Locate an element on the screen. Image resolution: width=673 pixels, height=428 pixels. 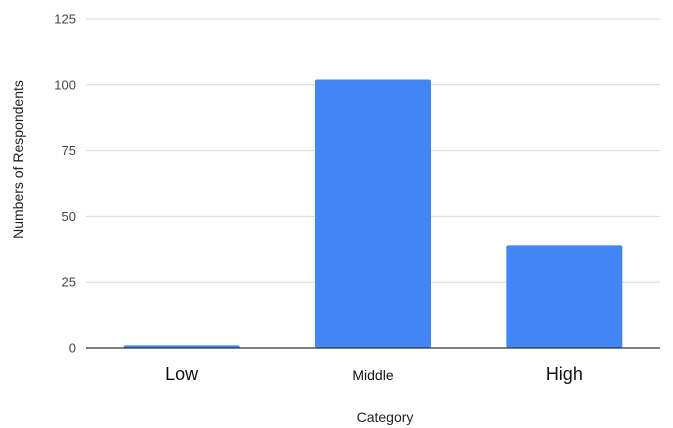
y-tick-label: 50 is located at coordinates (69, 216).